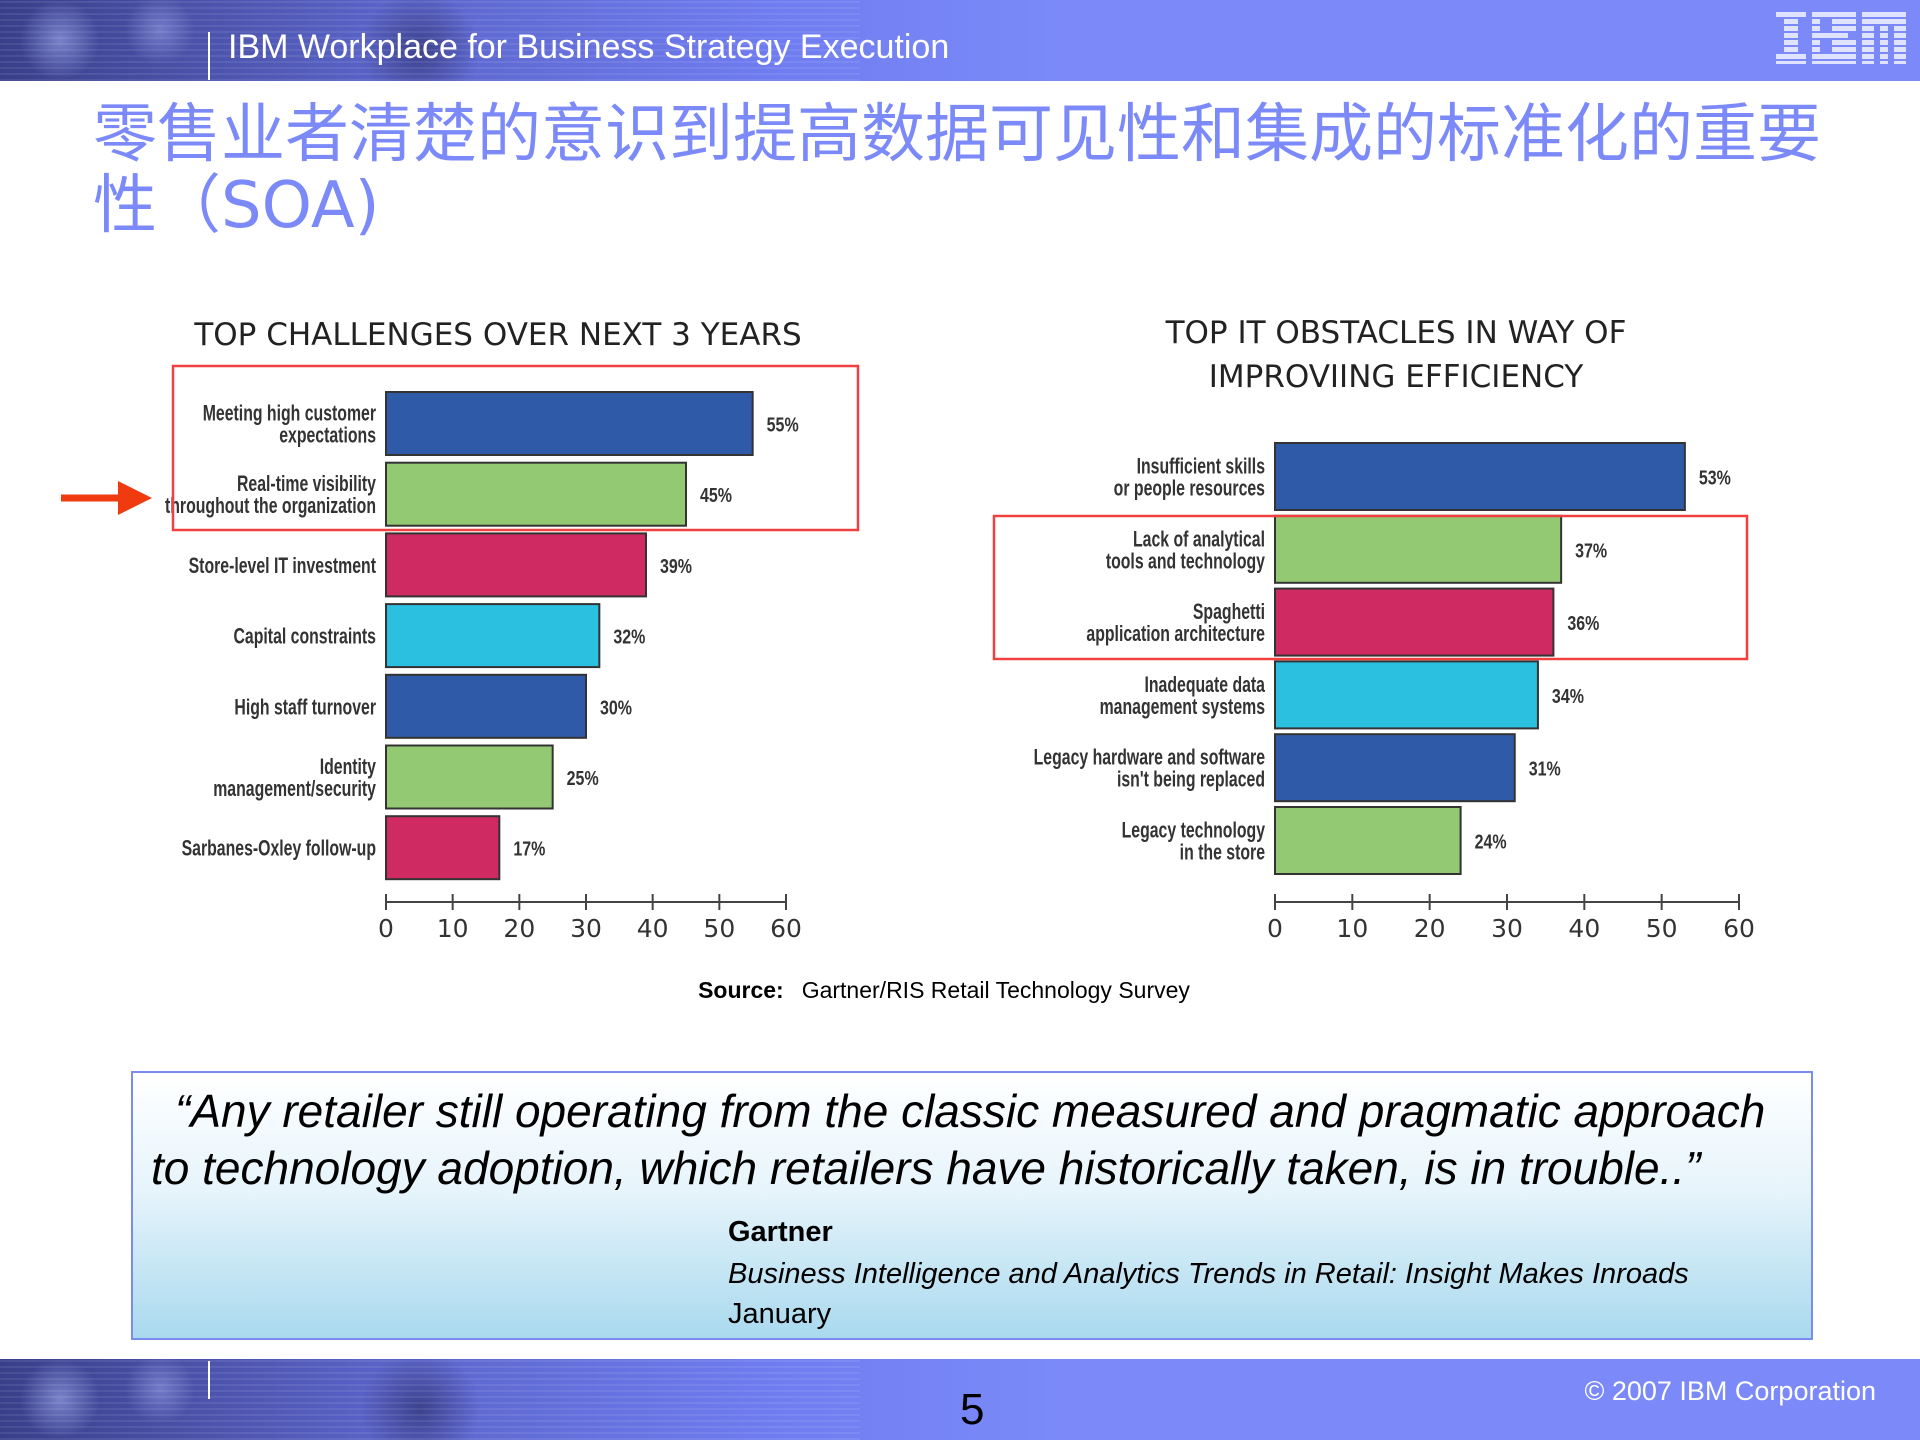 The height and width of the screenshot is (1440, 1920). Describe the element at coordinates (305, 708) in the screenshot. I see `category-label: High staff turnover` at that location.